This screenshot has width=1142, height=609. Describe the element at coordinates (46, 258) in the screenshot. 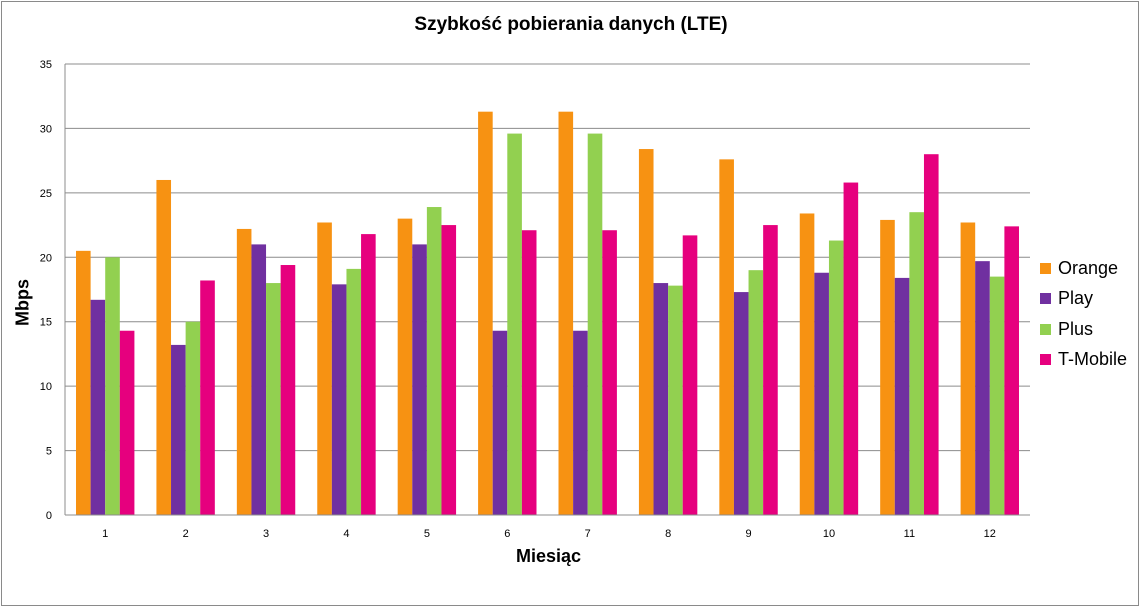

I see `y-tick-label: 20` at that location.